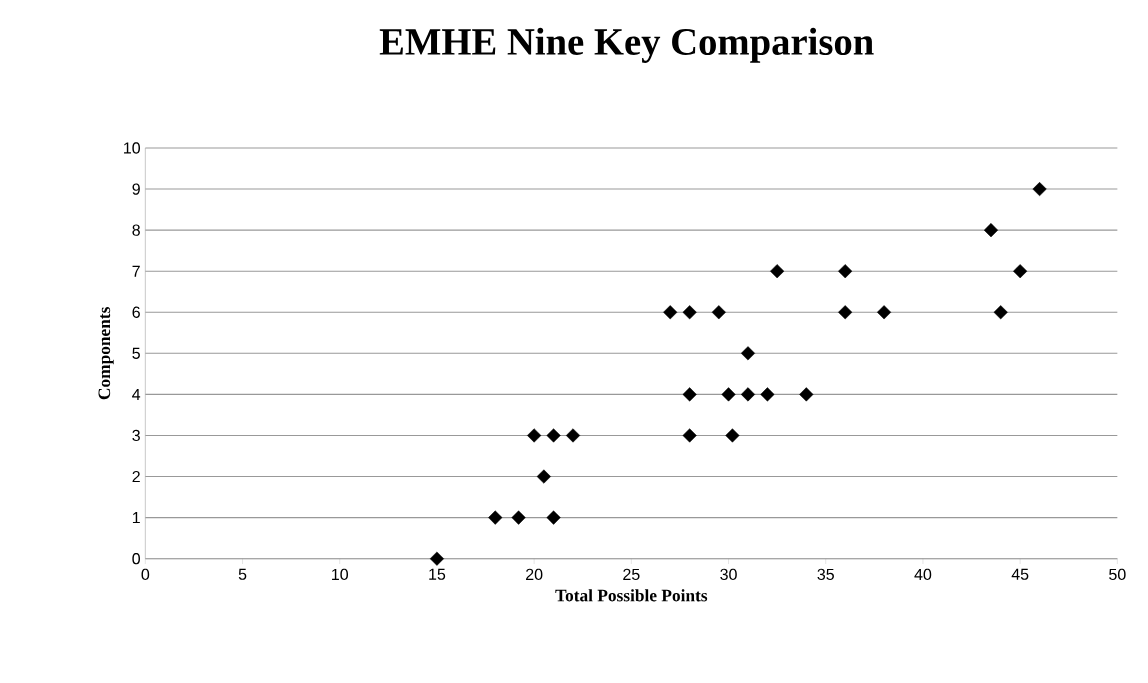 The width and height of the screenshot is (1148, 683). What do you see at coordinates (106, 353) in the screenshot?
I see `y-axis-title: Components` at bounding box center [106, 353].